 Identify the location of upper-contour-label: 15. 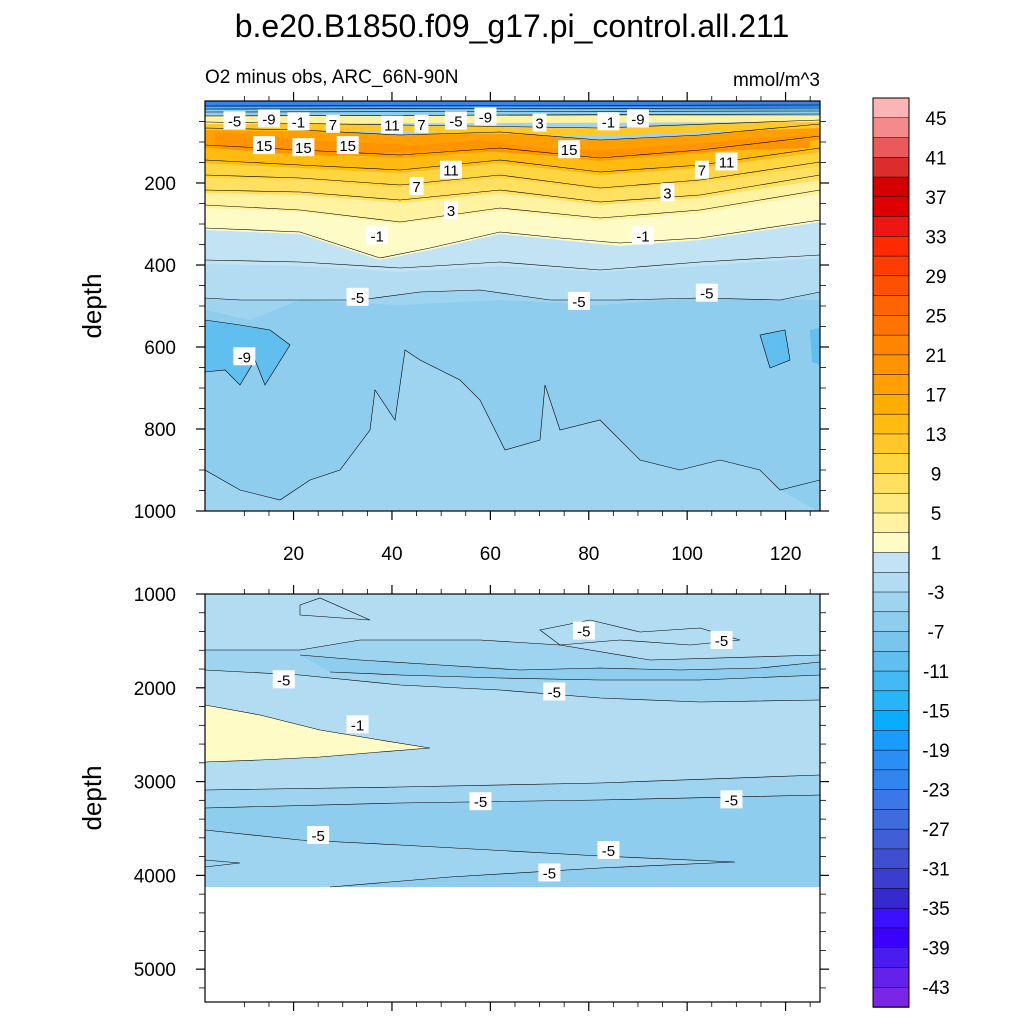
(303, 148).